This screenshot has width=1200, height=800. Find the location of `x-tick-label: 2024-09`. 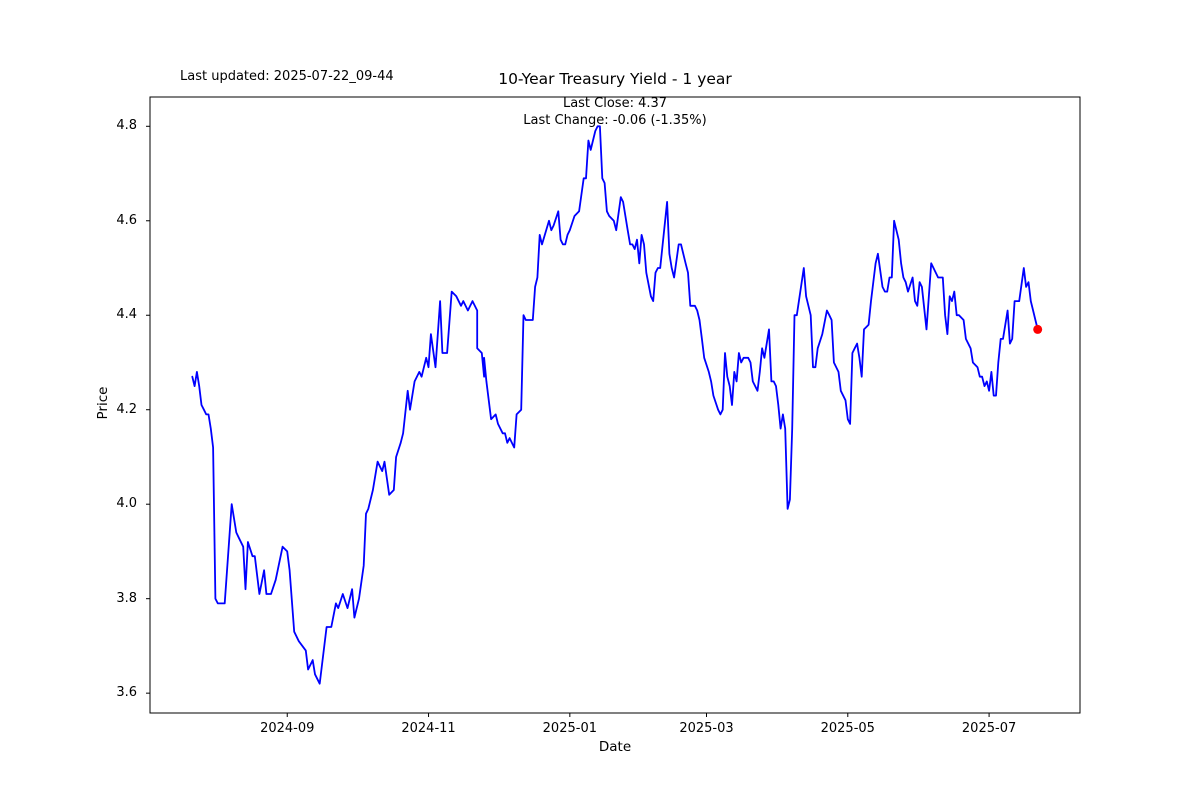

x-tick-label: 2024-09 is located at coordinates (287, 728).